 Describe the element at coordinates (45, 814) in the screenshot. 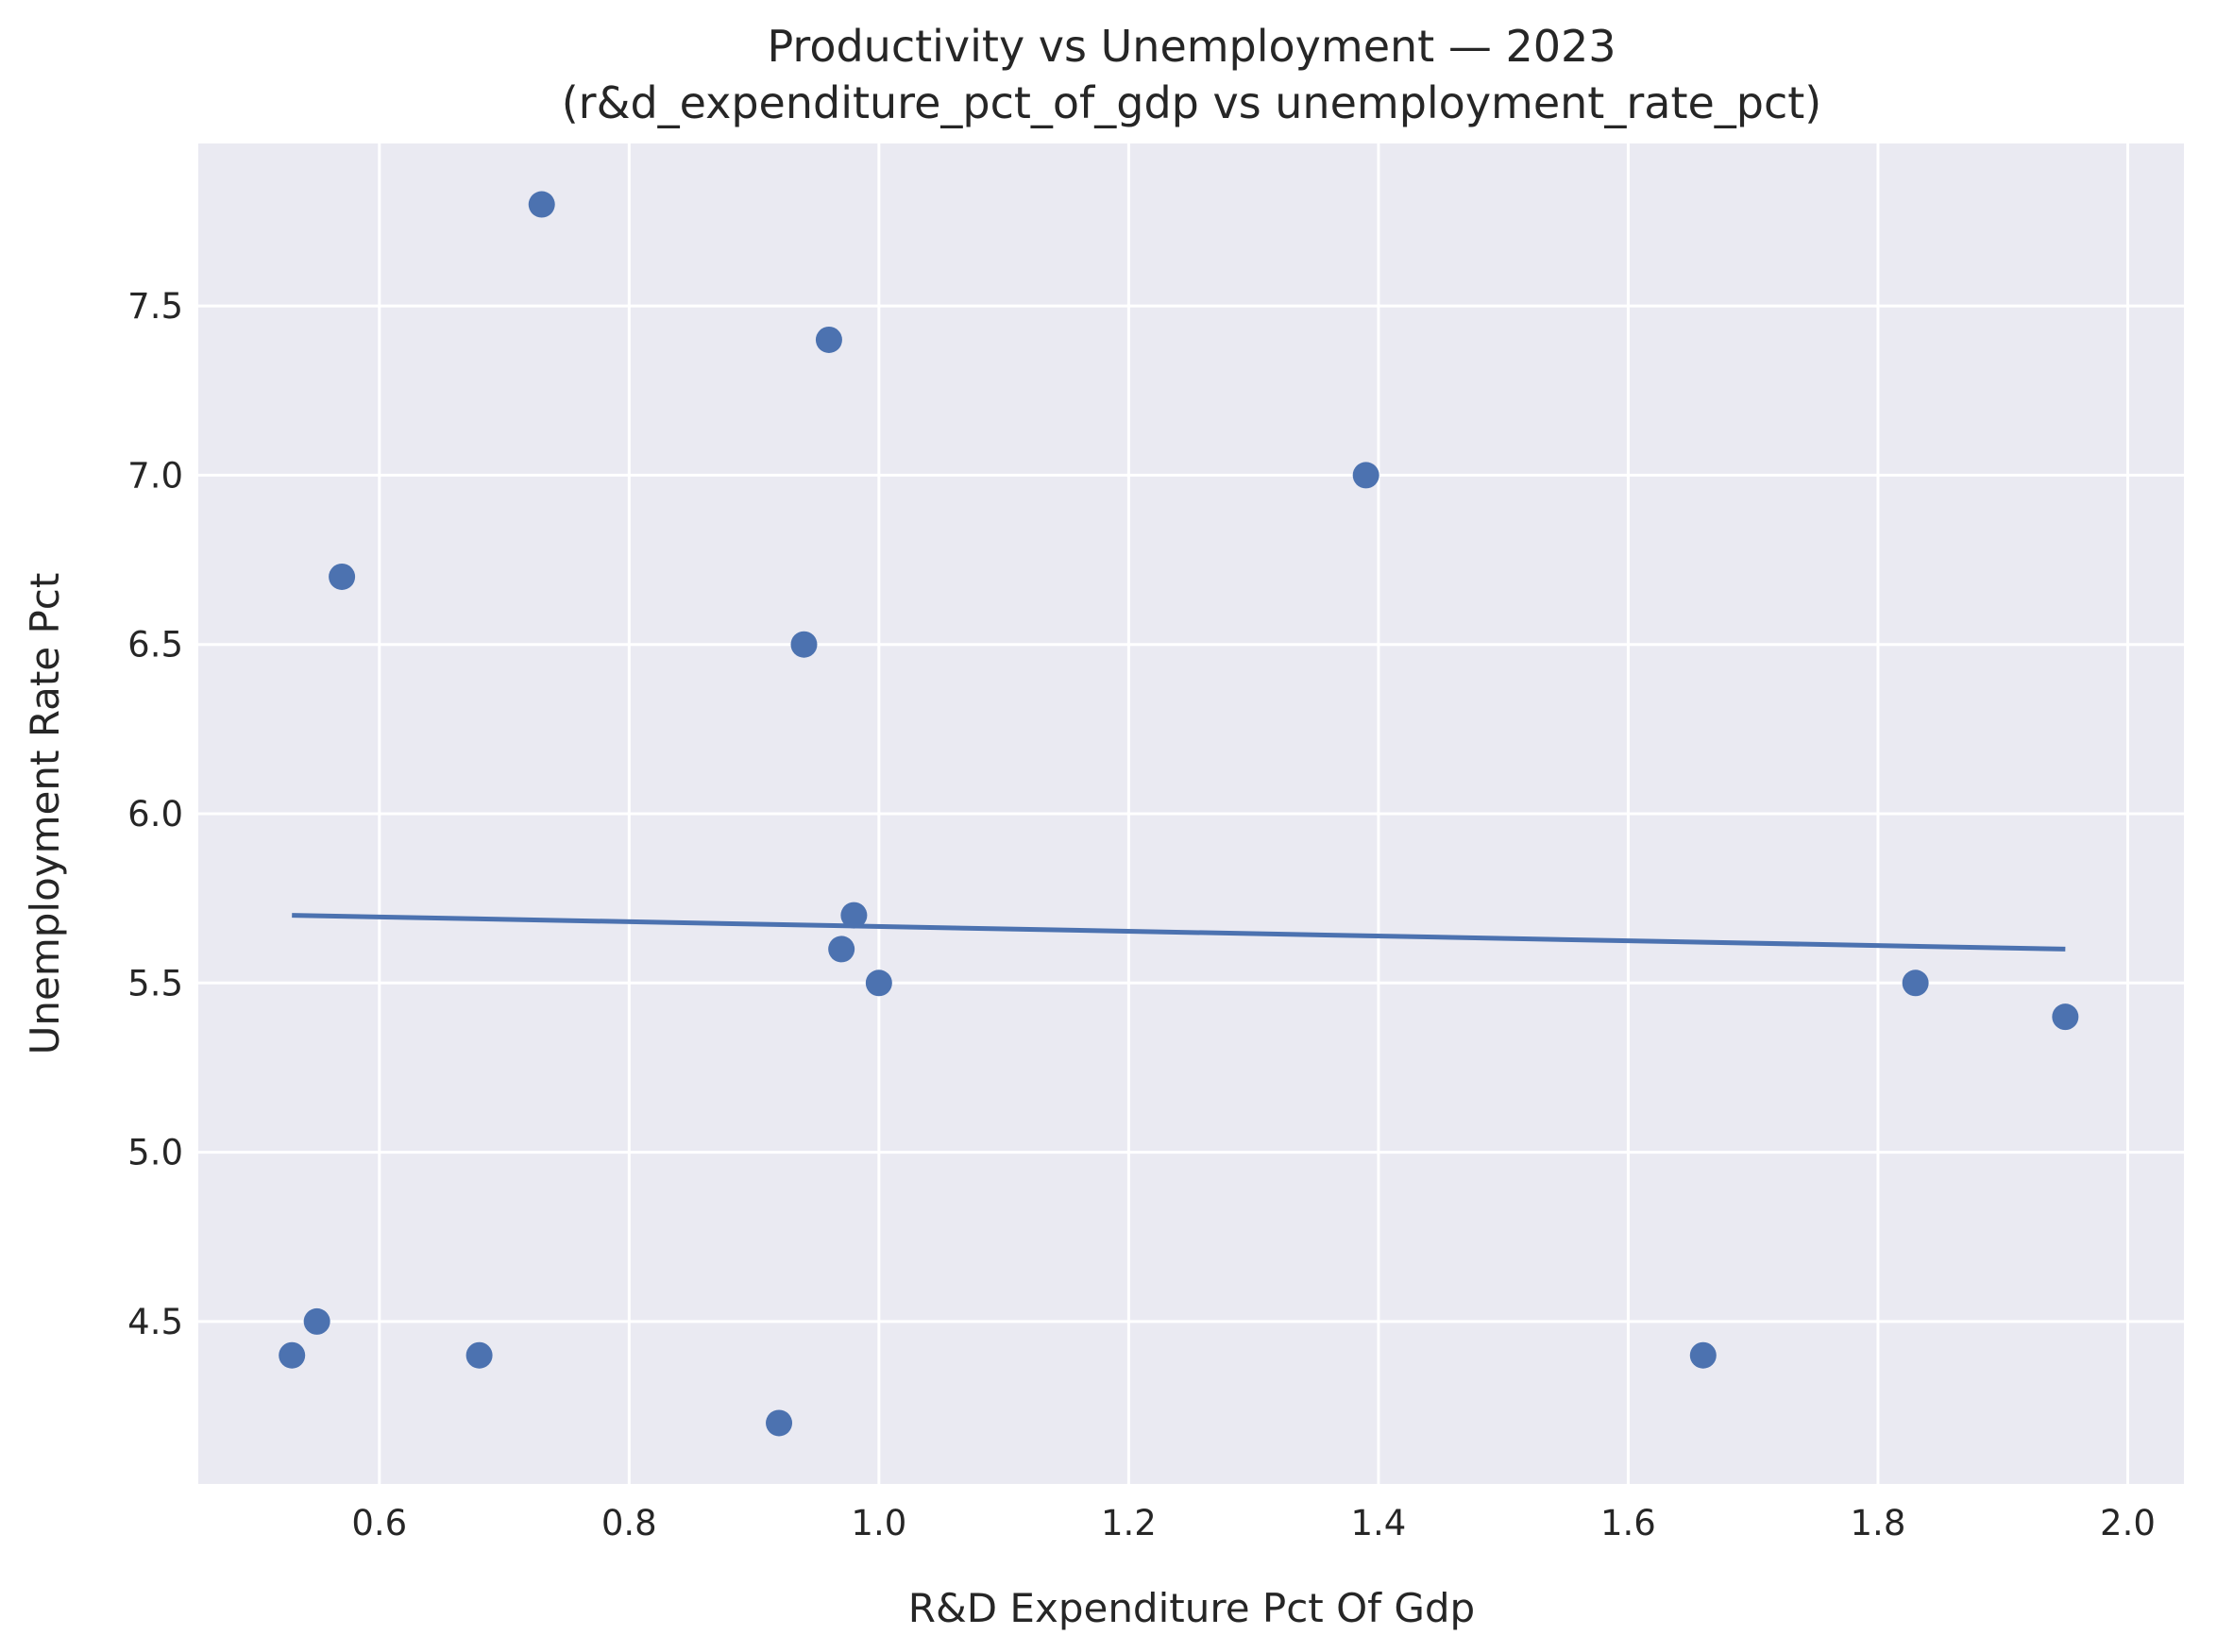

I see `y-axis-label: Unemployment Rate Pct` at that location.